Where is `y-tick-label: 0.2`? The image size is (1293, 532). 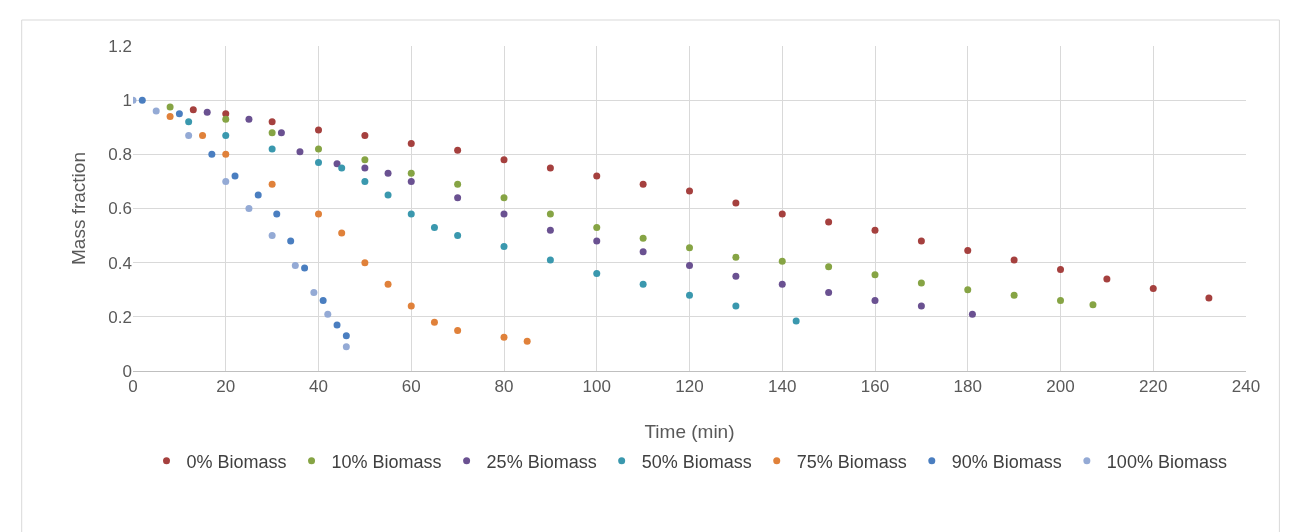 y-tick-label: 0.2 is located at coordinates (120, 317).